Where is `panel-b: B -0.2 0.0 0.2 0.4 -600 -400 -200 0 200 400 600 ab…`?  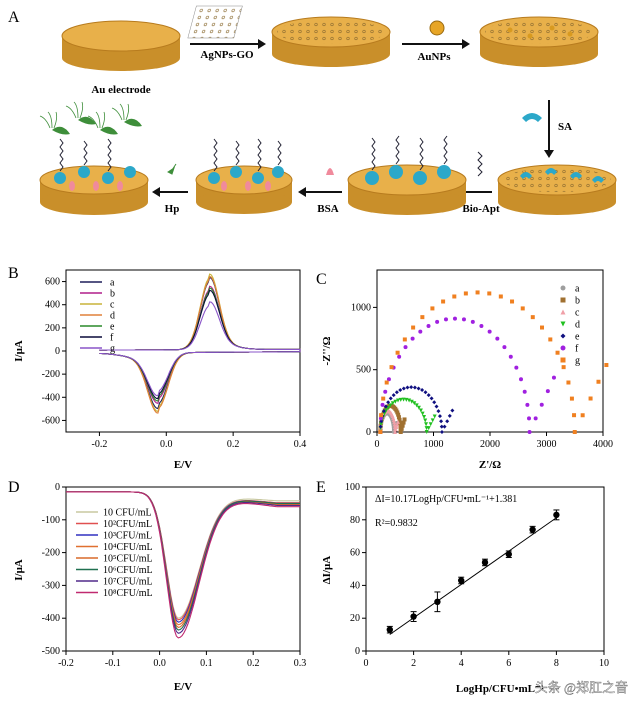 panel-b: B -0.2 0.0 0.2 0.4 -600 -400 -200 0 200 400 600 ab… is located at coordinates (157, 368).